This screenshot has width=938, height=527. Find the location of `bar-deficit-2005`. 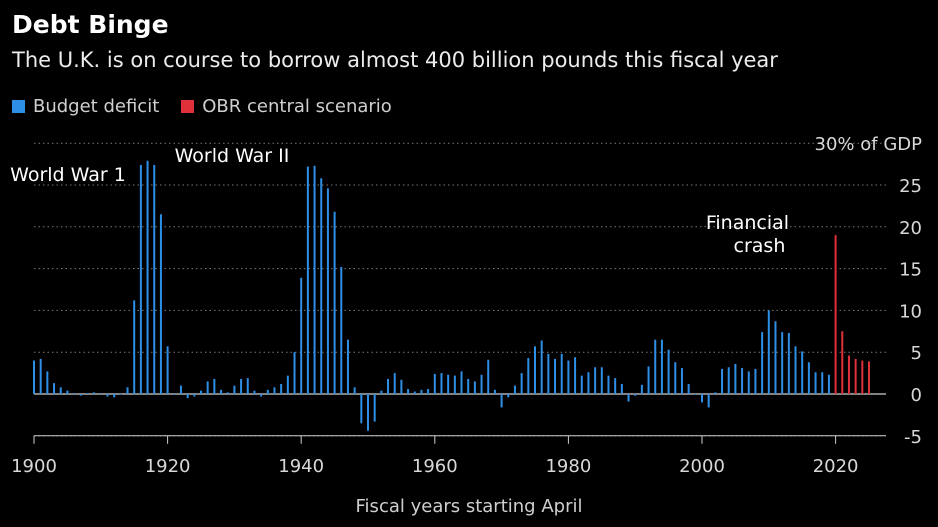

bar-deficit-2005 is located at coordinates (735, 378).